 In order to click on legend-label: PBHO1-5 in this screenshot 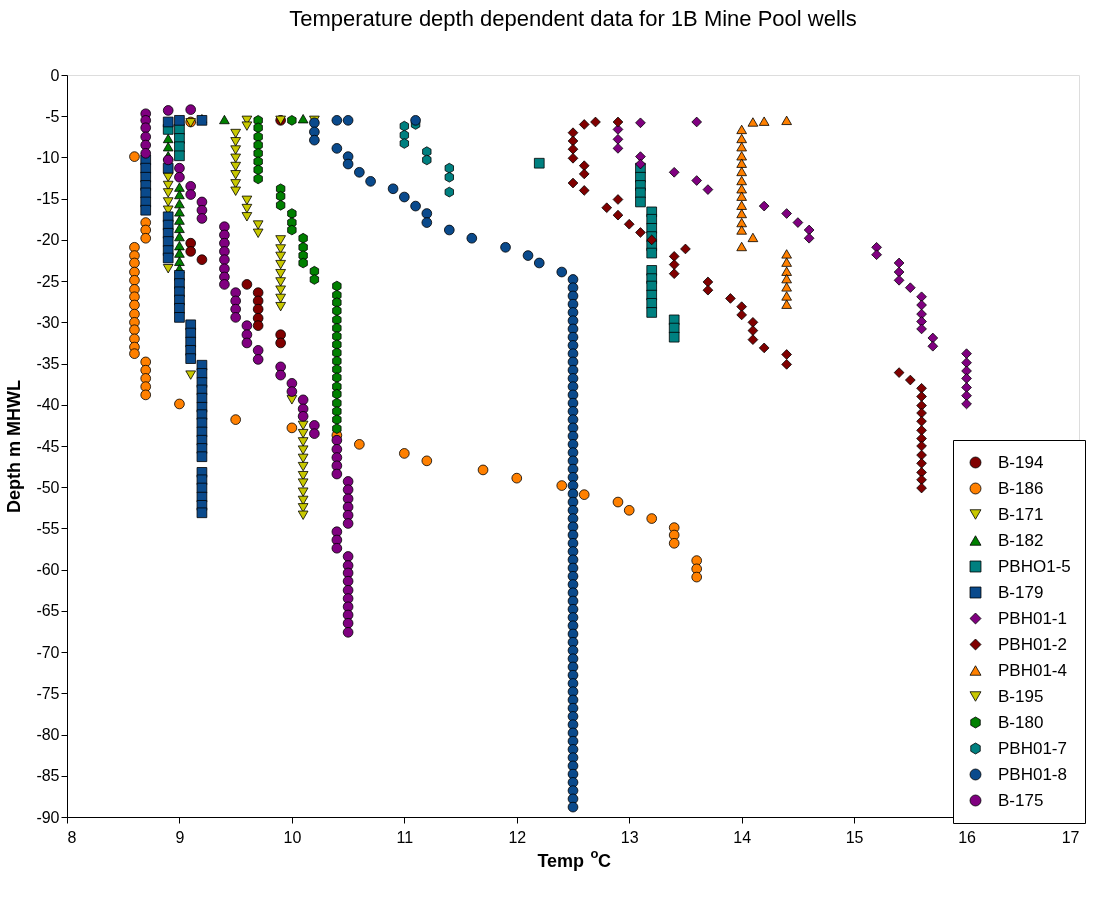, I will do `click(1034, 566)`.